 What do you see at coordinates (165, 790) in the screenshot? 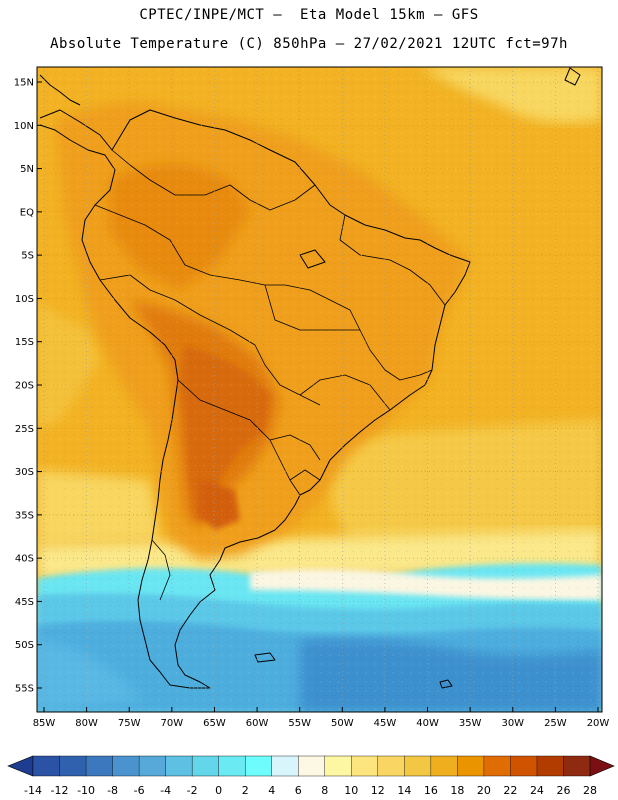
I see `colorbar-label: -4` at bounding box center [165, 790].